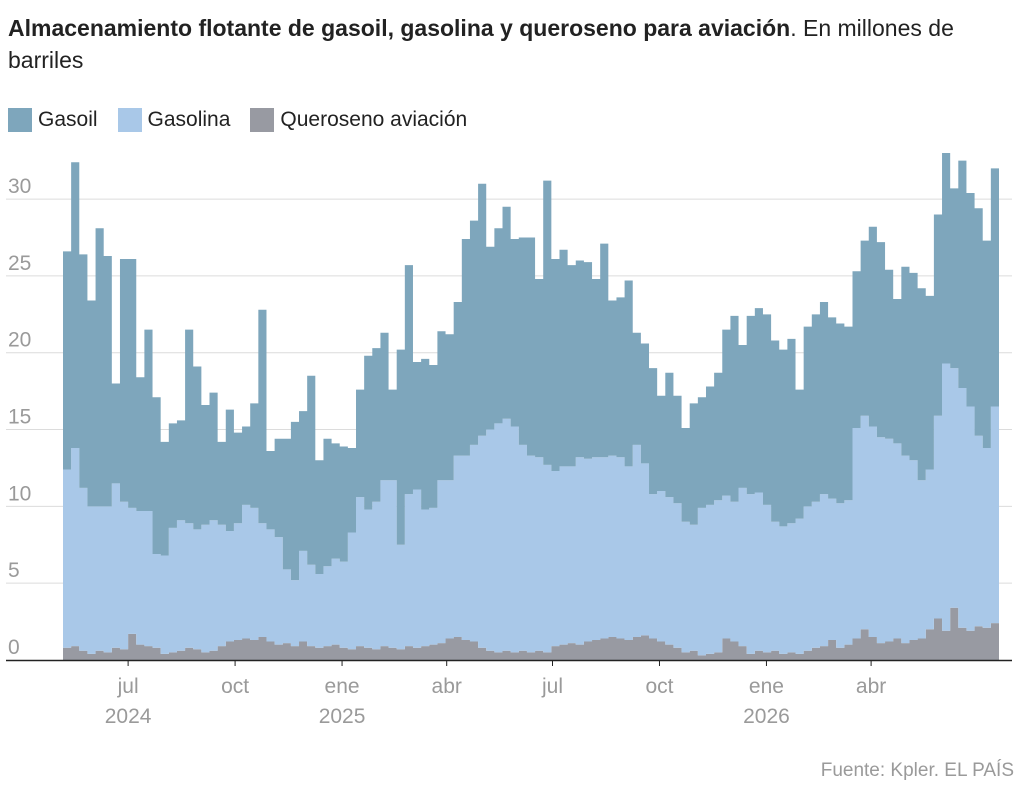 This screenshot has height=796, width=1024. Describe the element at coordinates (481, 44) in the screenshot. I see `chart-title-rest: . En millones de barriles` at that location.